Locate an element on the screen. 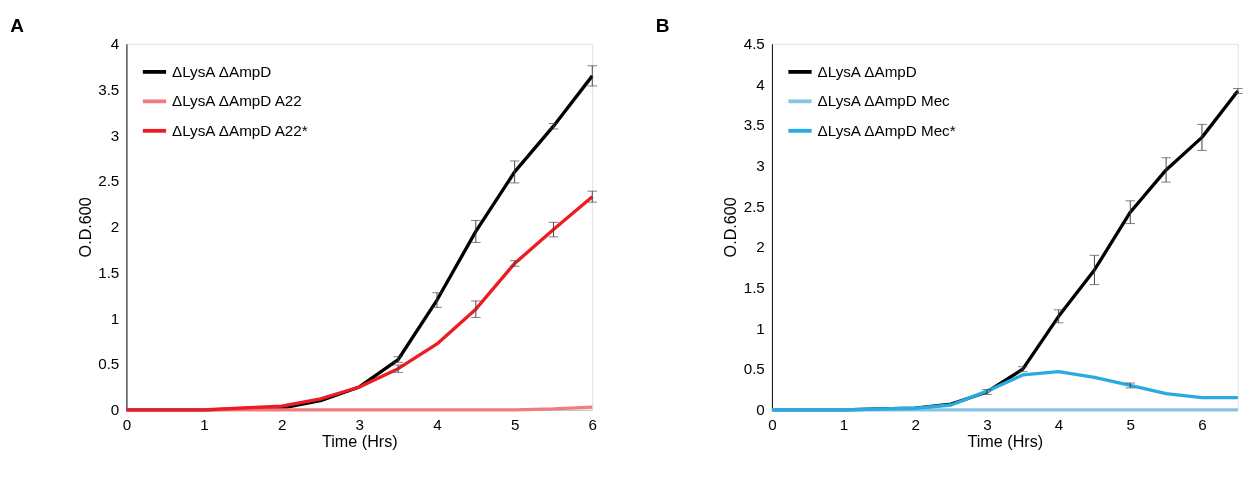 This screenshot has height=477, width=1253. legend-label: ΔLysA ΔAmpD Mec* is located at coordinates (886, 130).